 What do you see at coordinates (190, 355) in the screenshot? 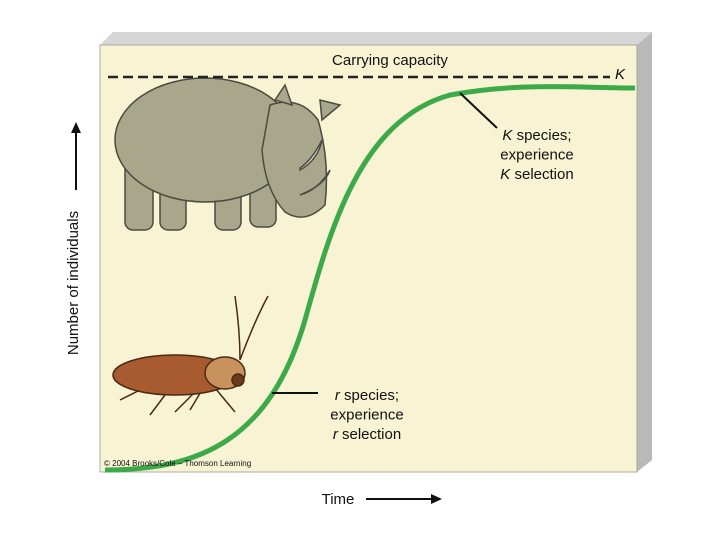
I see `cockroach-illustration` at bounding box center [190, 355].